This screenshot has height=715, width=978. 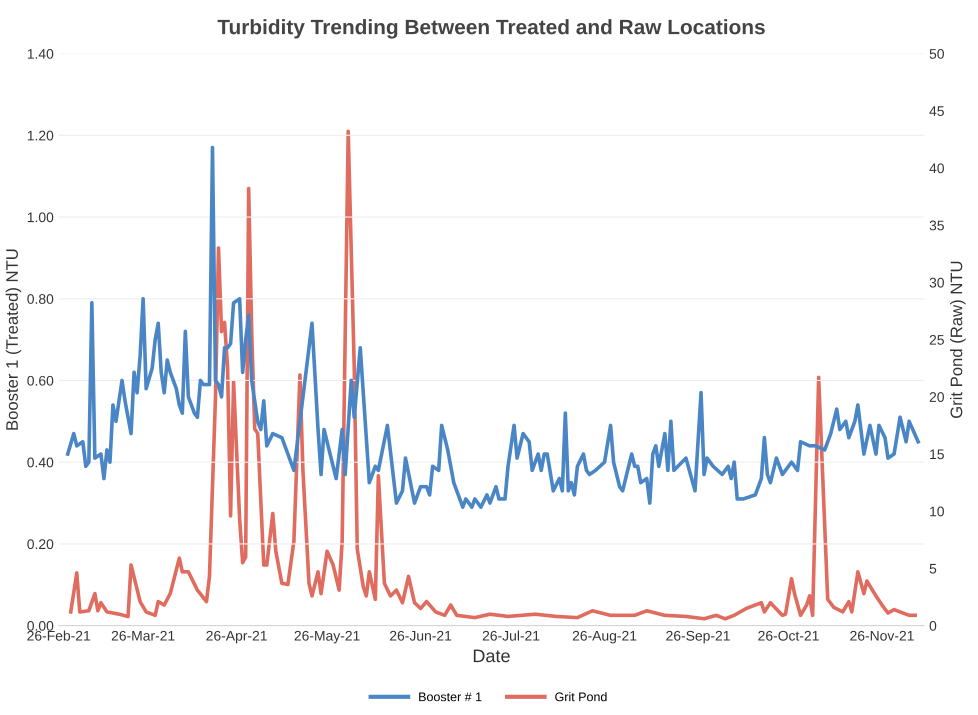 What do you see at coordinates (958, 340) in the screenshot?
I see `y2-axis-title: Grit Pond (Raw) NTU` at bounding box center [958, 340].